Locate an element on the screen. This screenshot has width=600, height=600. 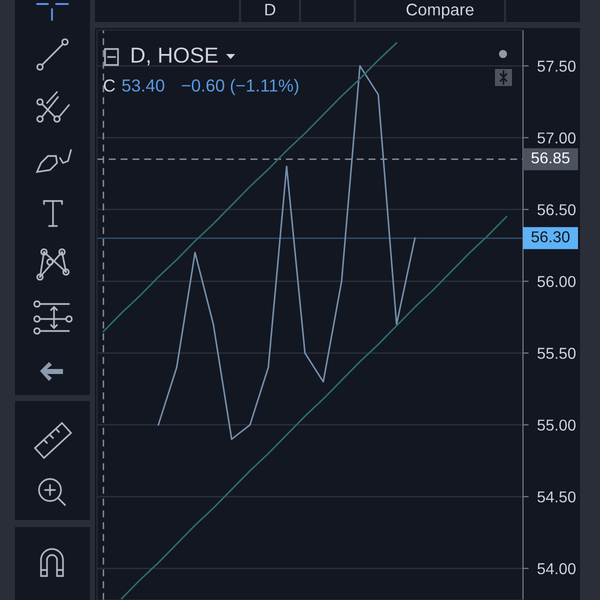
annotation: −0.60 (−1.11%) is located at coordinates (240, 87).